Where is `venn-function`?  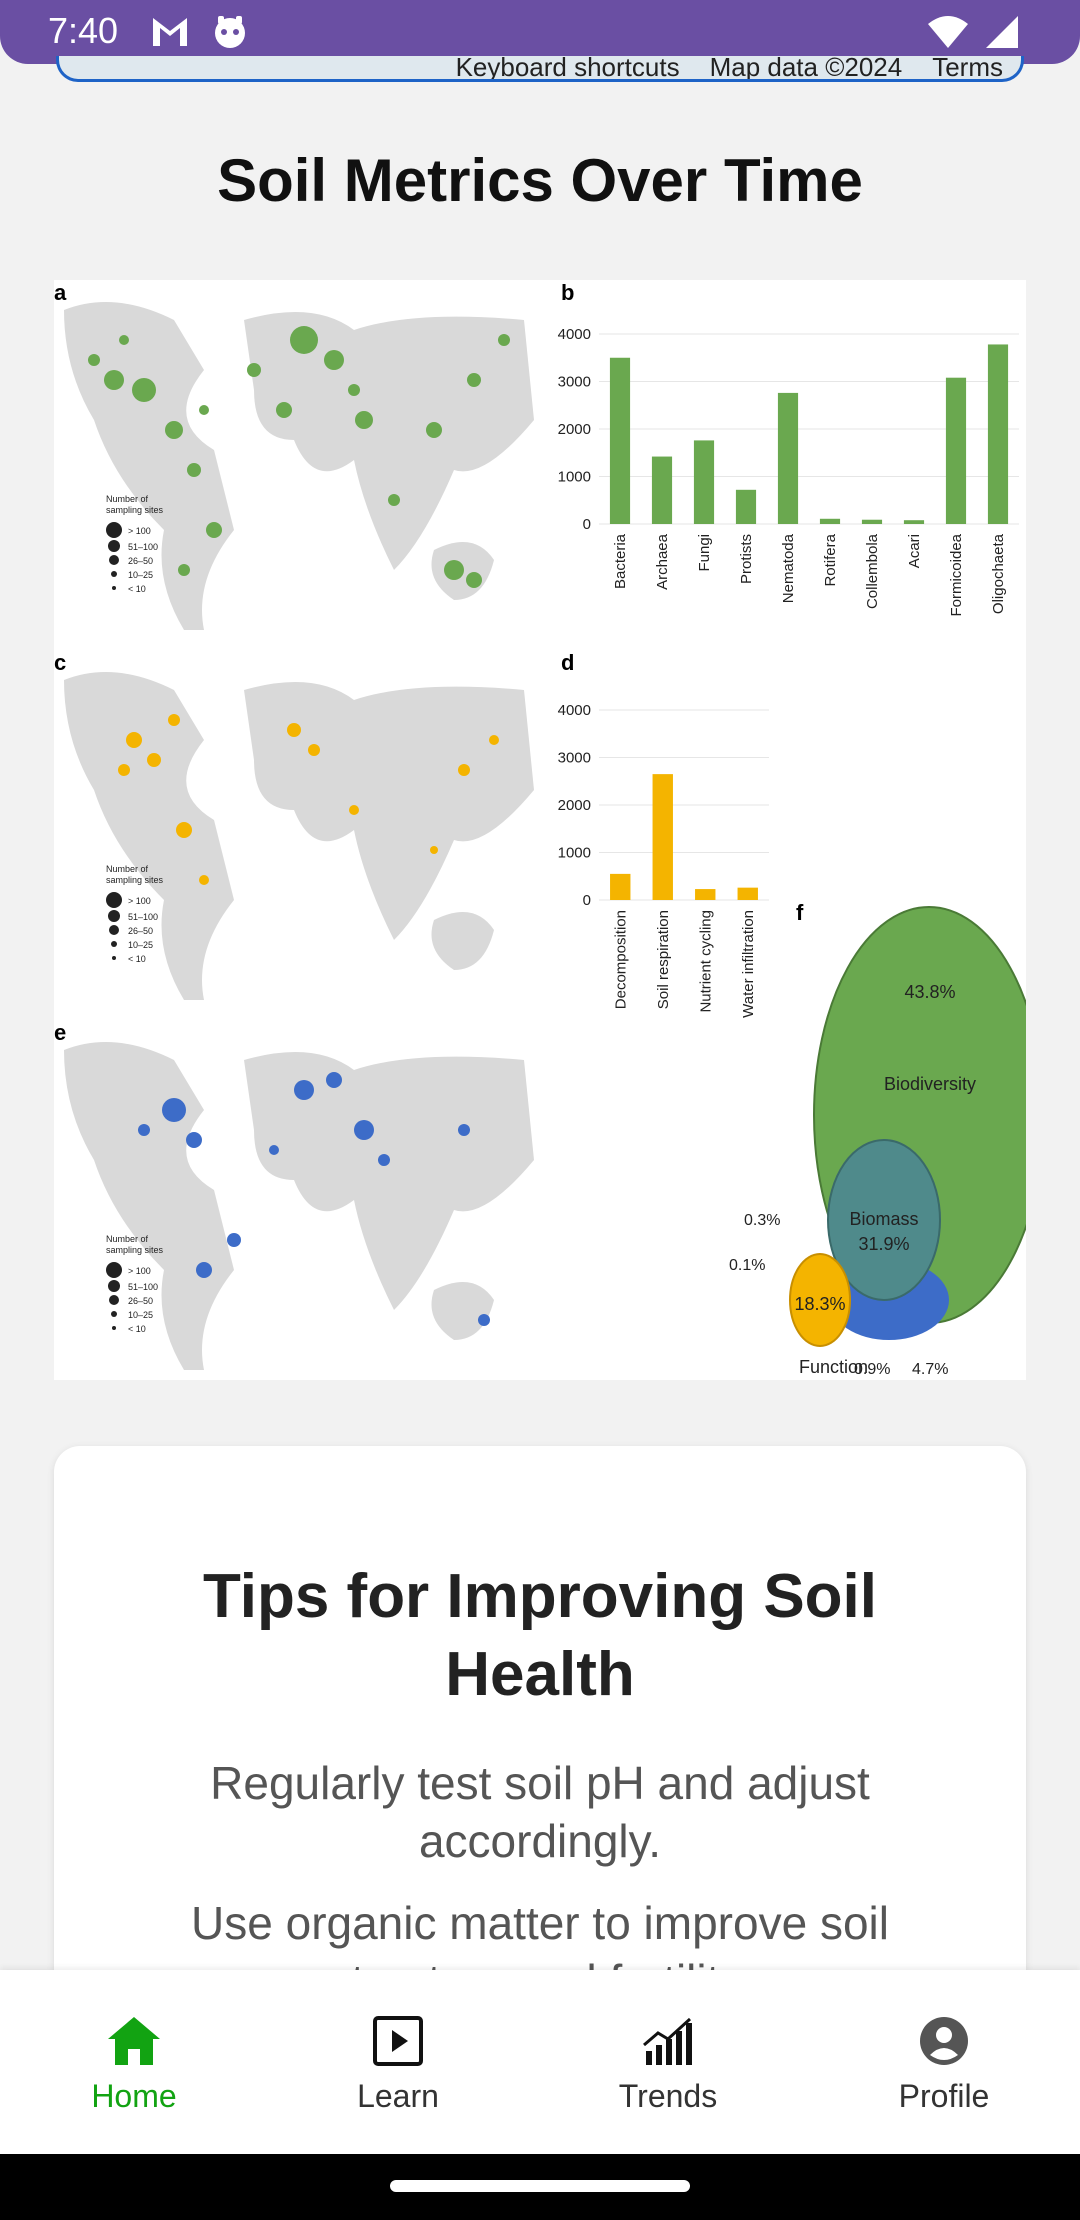
venn-function is located at coordinates (820, 1300).